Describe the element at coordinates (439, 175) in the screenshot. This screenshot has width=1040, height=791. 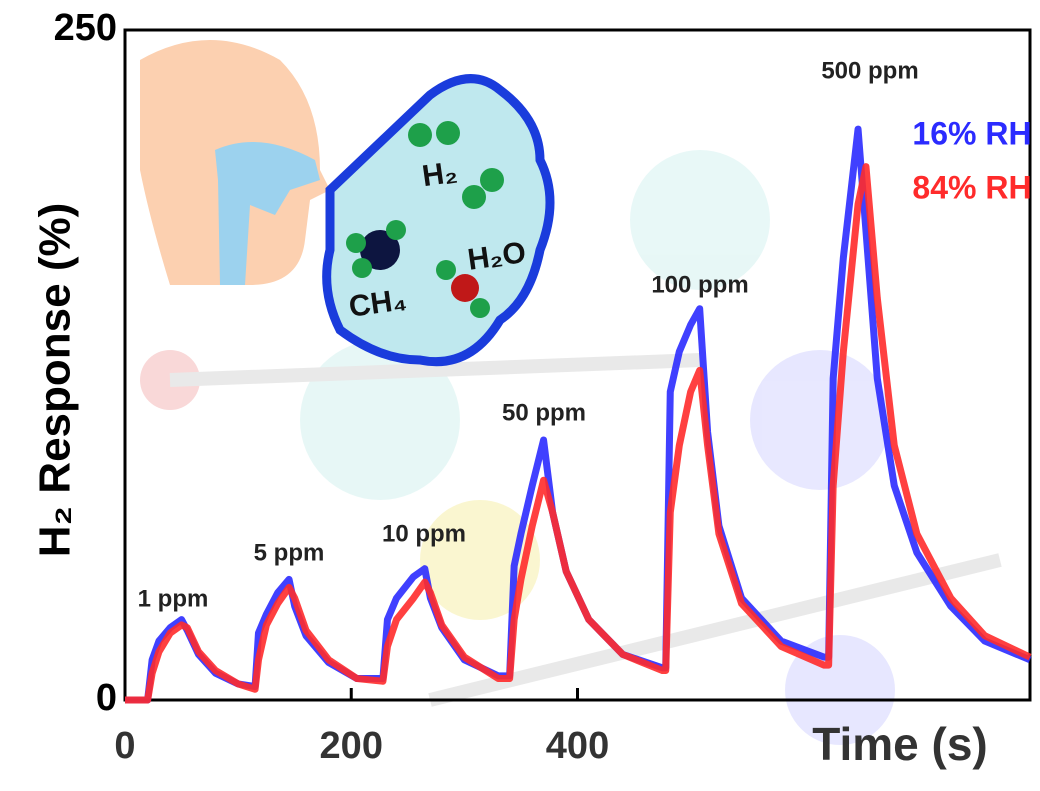
I see `inset-label: H₂` at that location.